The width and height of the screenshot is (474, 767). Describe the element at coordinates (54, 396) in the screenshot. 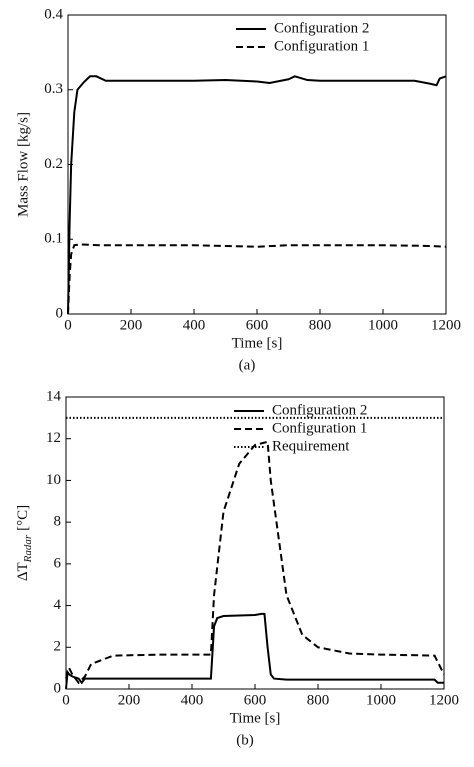

I see `y-tick-label: 14` at that location.